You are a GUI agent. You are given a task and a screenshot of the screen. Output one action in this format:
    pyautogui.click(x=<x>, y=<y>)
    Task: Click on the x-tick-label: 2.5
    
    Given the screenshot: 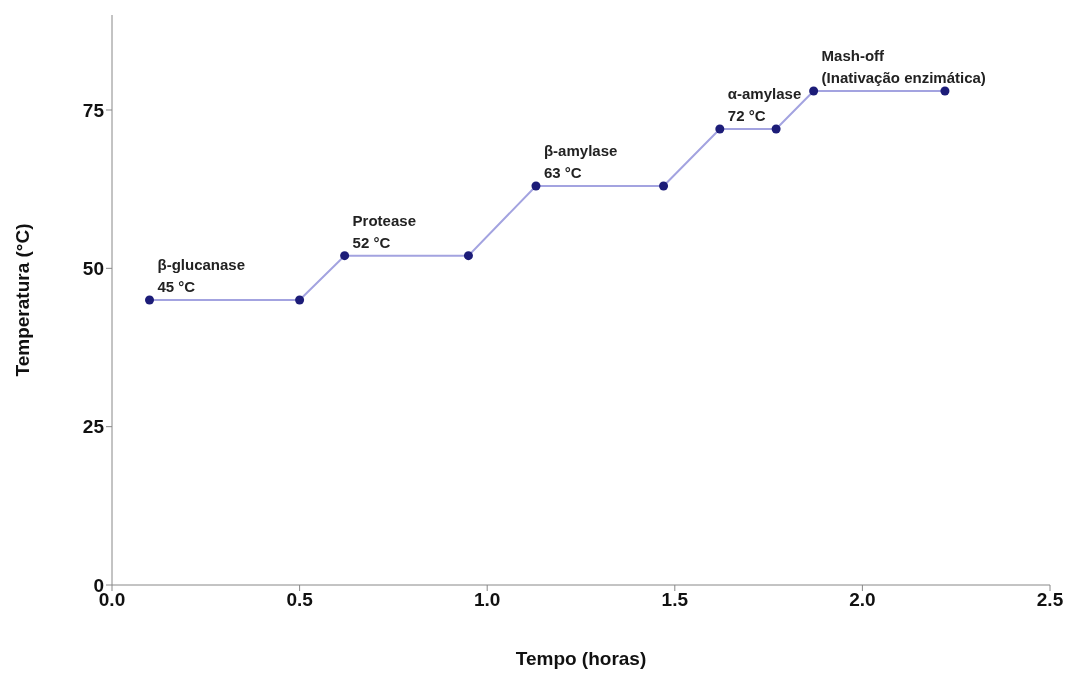 What is the action you would take?
    pyautogui.click(x=1050, y=600)
    